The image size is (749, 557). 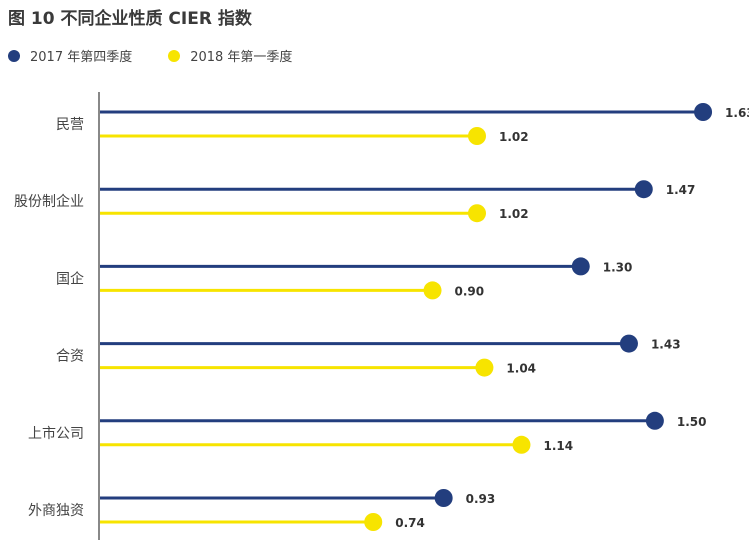 I want to click on category-label: 国企, so click(x=70, y=278).